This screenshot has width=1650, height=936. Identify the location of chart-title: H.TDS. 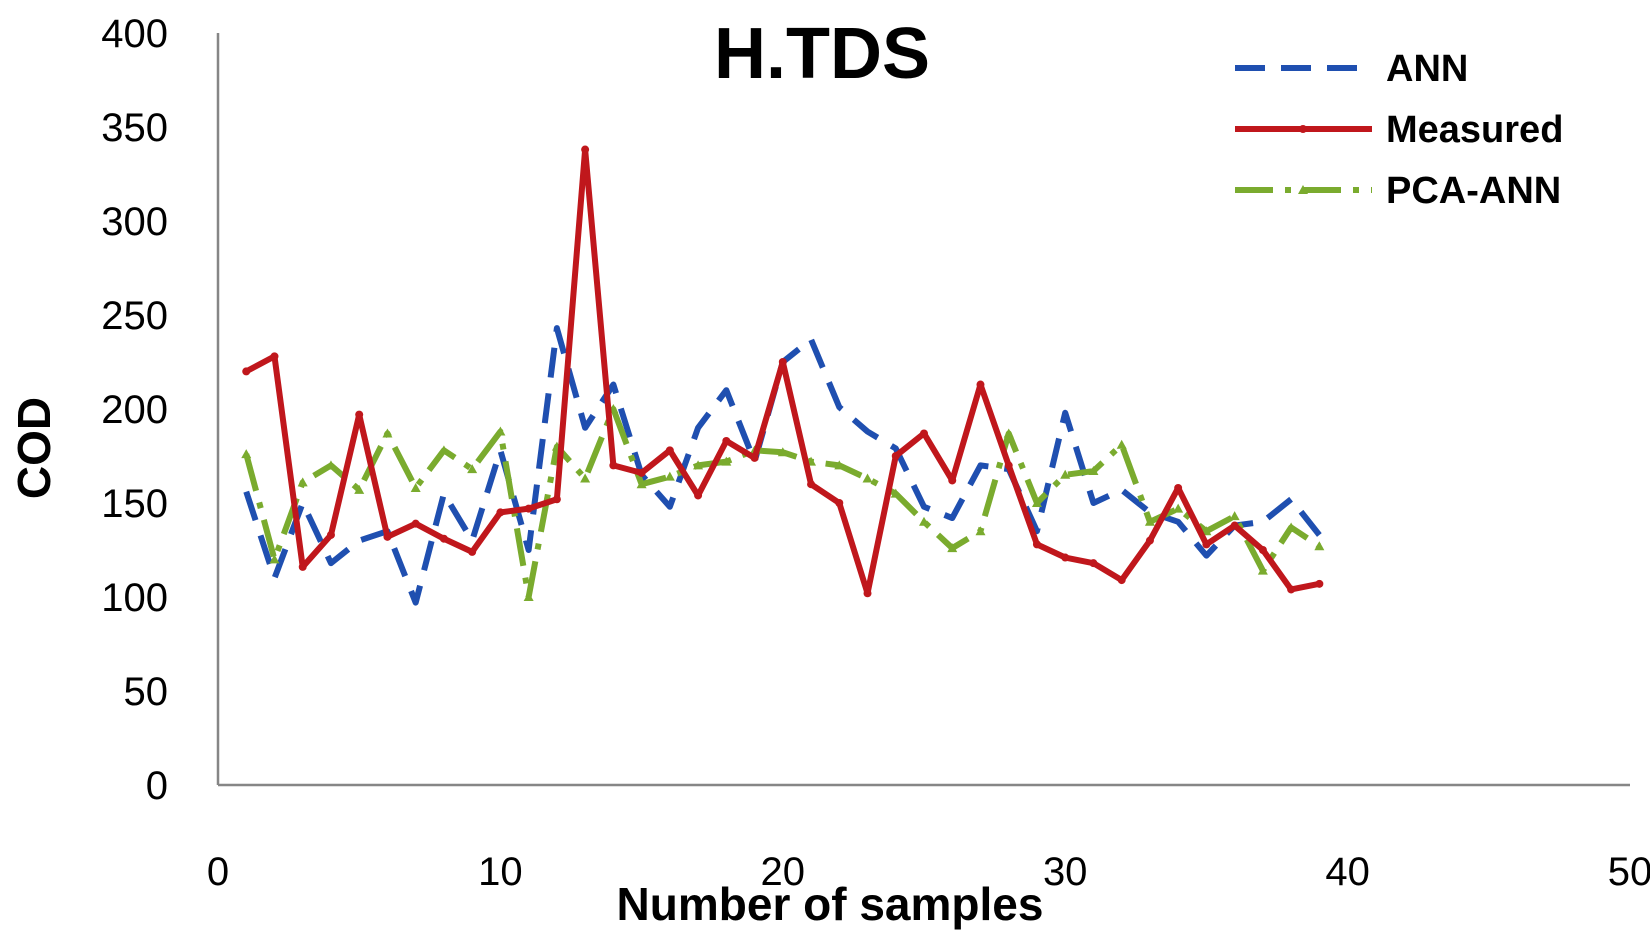
(822, 54).